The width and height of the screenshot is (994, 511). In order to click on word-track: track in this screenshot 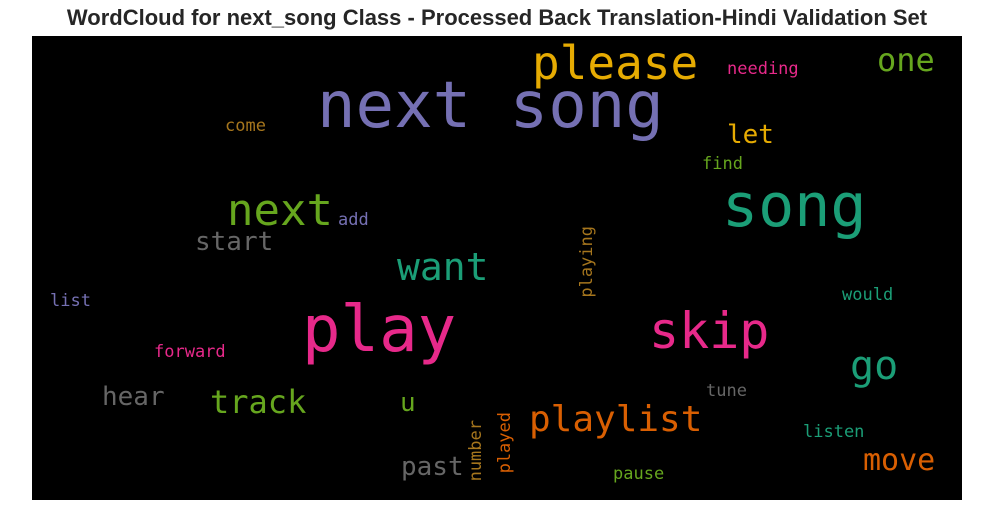, I will do `click(258, 402)`.